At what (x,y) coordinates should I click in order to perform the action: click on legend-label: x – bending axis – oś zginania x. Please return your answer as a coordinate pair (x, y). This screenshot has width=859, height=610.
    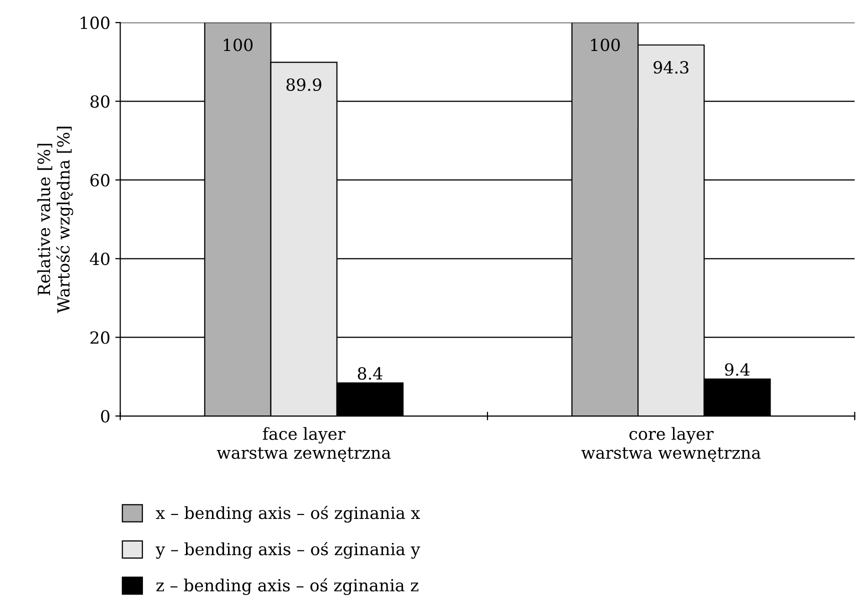
    Looking at the image, I should click on (288, 514).